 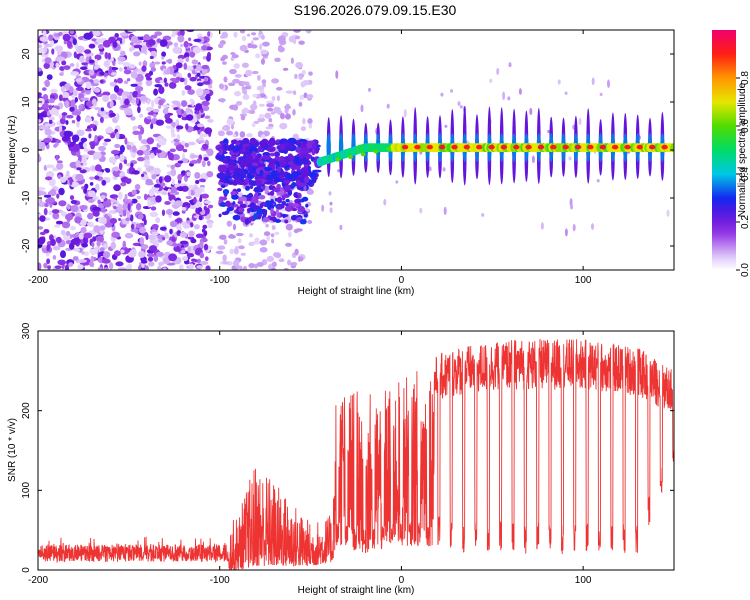 I want to click on x-tick-label: 100, so click(x=583, y=280).